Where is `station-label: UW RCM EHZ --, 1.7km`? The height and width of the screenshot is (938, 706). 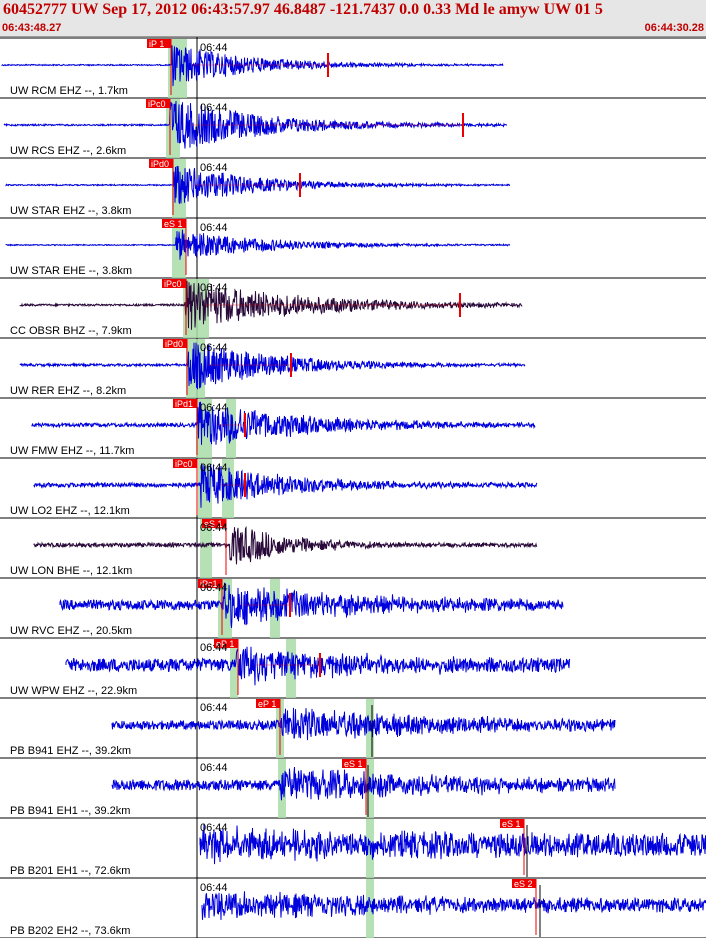
station-label: UW RCM EHZ --, 1.7km is located at coordinates (69, 91).